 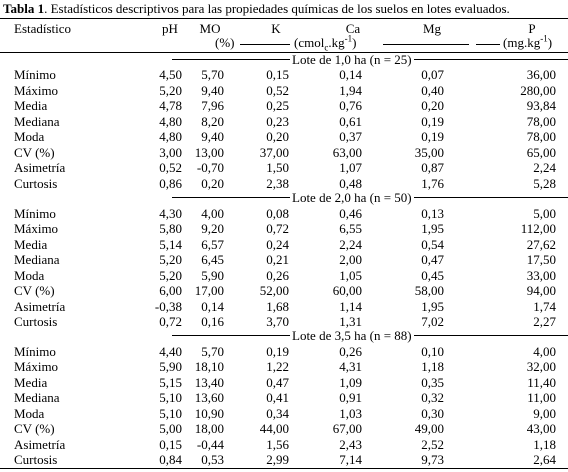 What do you see at coordinates (541, 244) in the screenshot?
I see `cell: 27,62` at bounding box center [541, 244].